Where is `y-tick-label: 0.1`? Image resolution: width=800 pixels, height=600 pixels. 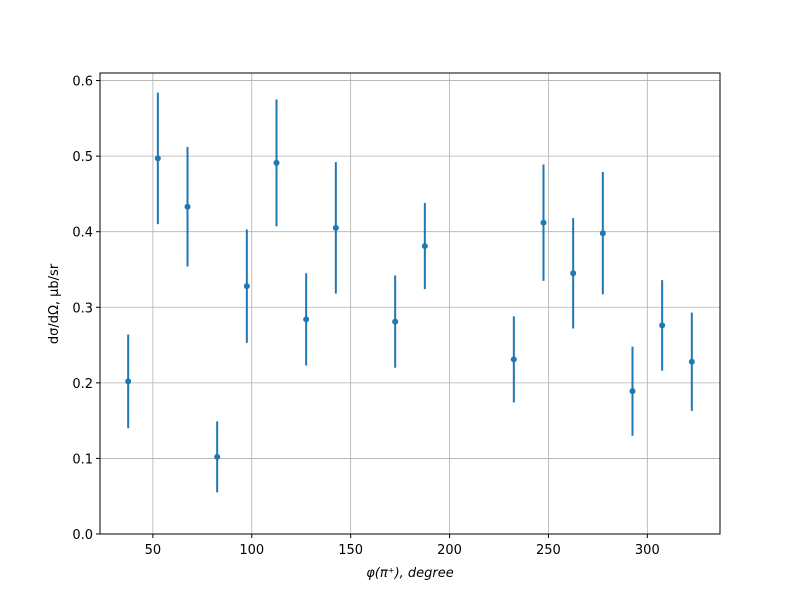 y-tick-label: 0.1 is located at coordinates (82, 459).